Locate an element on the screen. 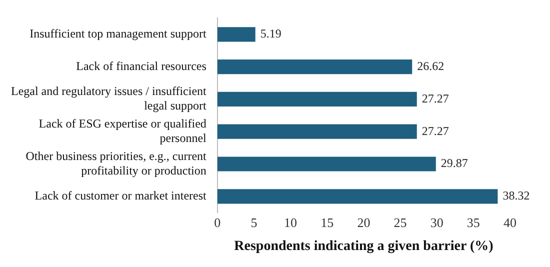  x-tick-label: 35 is located at coordinates (473, 222).